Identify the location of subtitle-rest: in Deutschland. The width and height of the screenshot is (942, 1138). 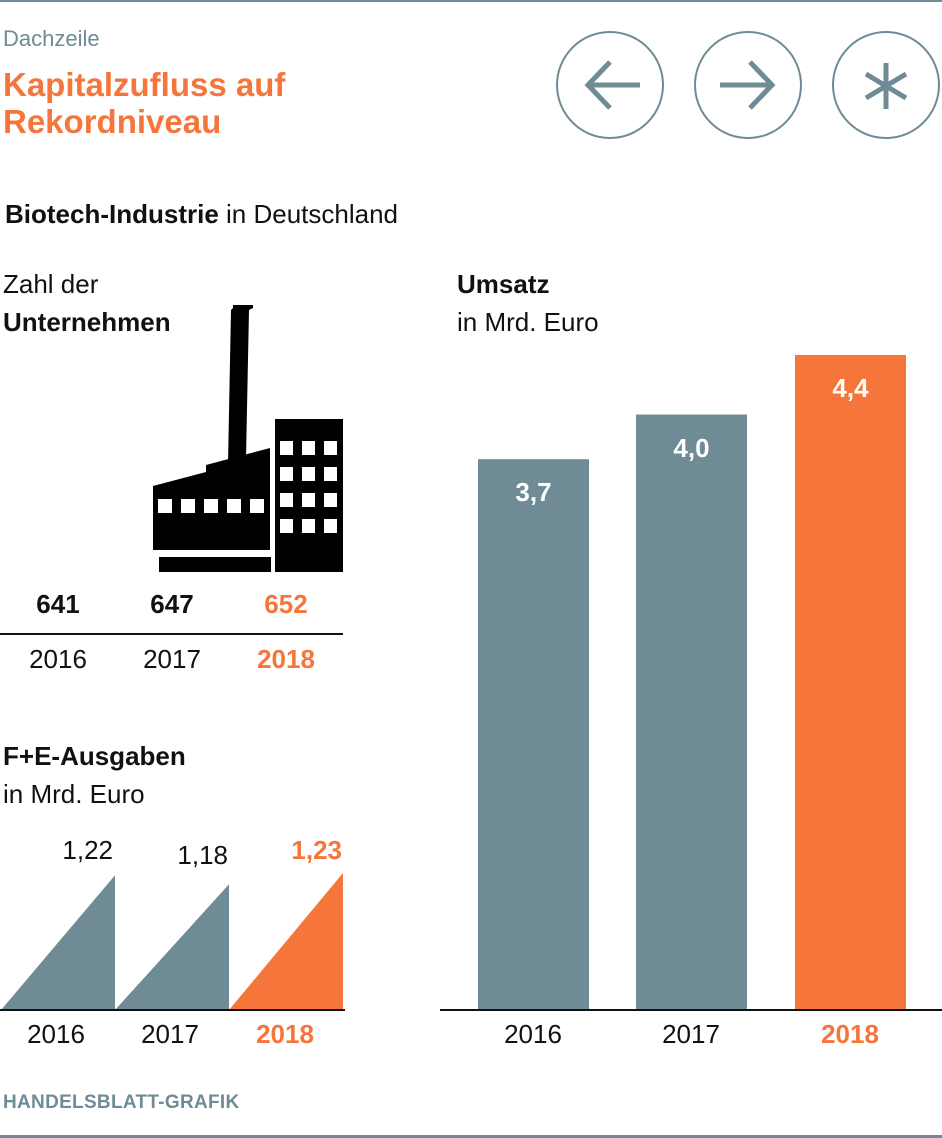
(308, 214).